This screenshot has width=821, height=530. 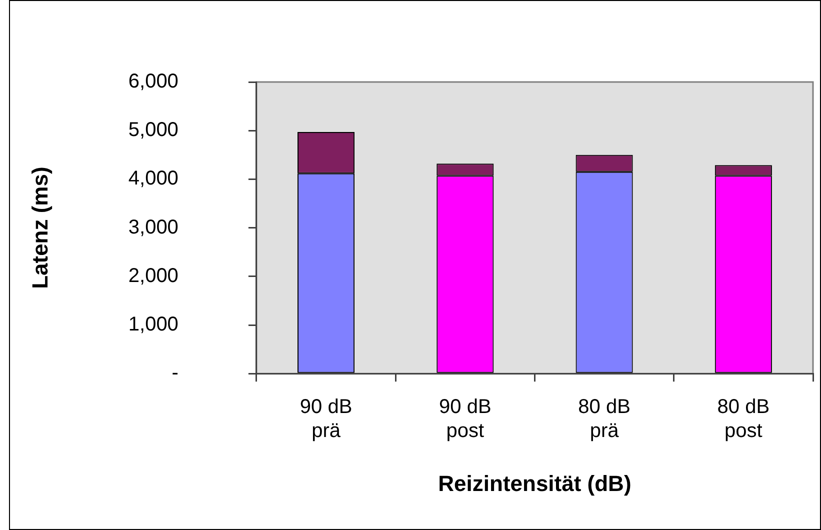 I want to click on x-tick-label: 80 dB post, so click(x=743, y=419).